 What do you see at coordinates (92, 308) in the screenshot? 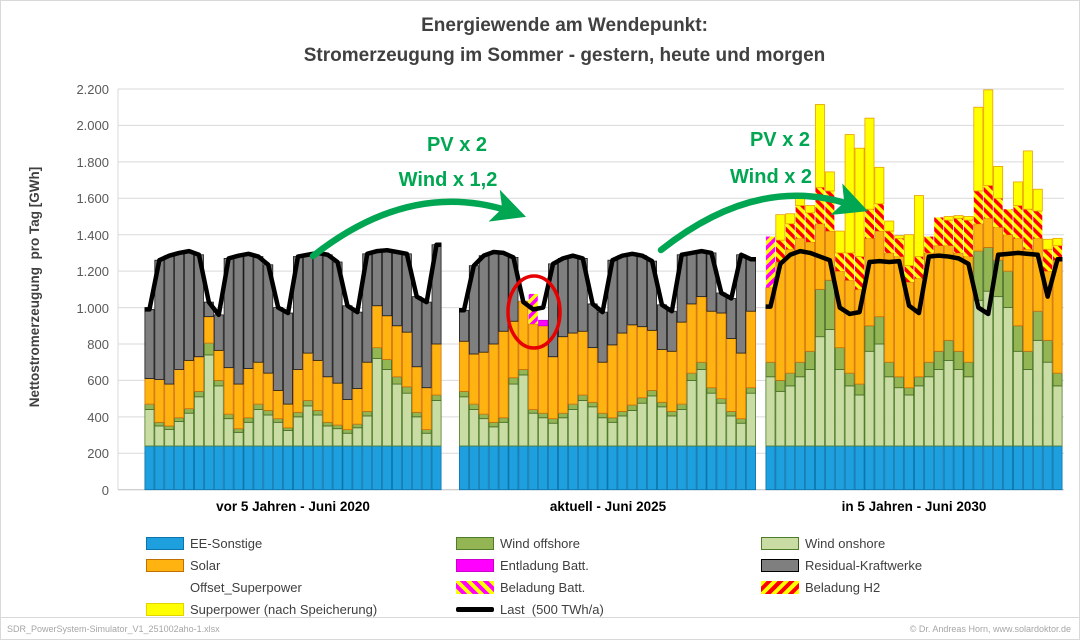
I see `y-tick-label: 1.000` at bounding box center [92, 308].